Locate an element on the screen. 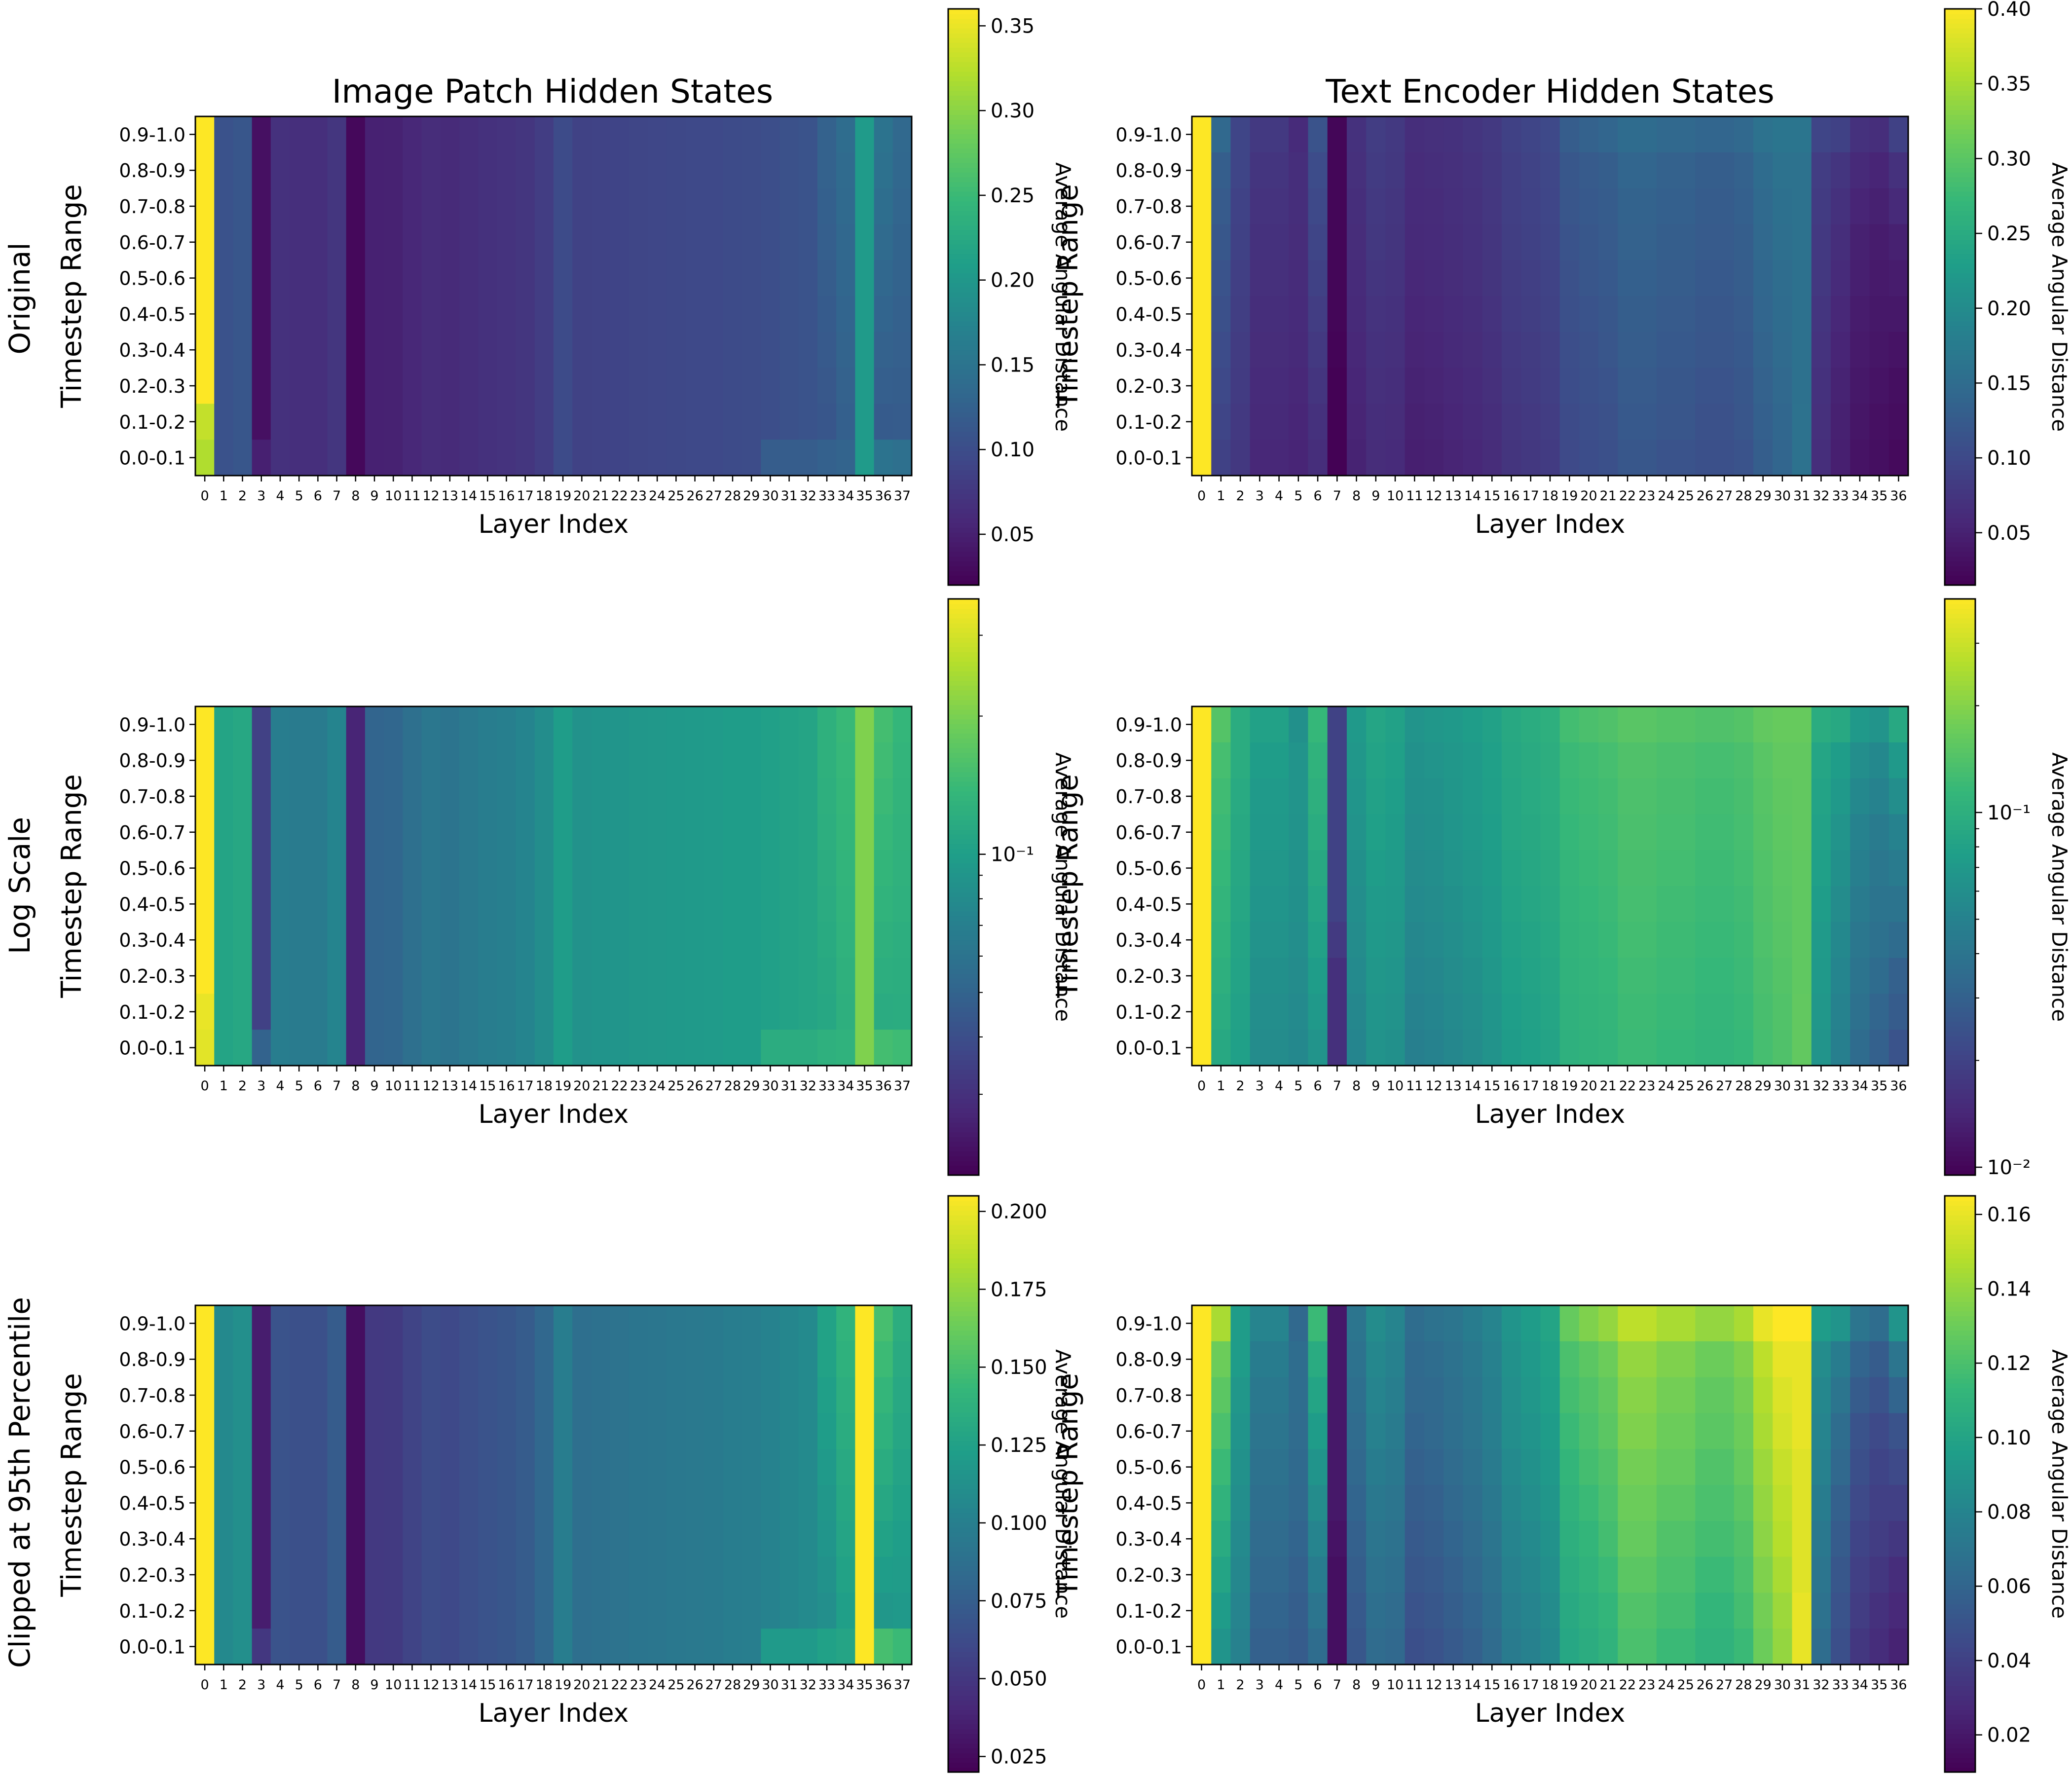 The image size is (2072, 1776). column-title-text-encoder: Text Encoder Hidden States is located at coordinates (1550, 92).